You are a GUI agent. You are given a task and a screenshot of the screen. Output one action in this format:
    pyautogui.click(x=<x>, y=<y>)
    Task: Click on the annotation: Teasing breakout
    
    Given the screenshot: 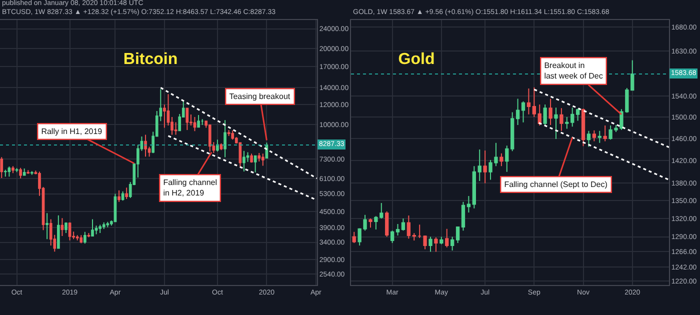 What is the action you would take?
    pyautogui.click(x=260, y=97)
    